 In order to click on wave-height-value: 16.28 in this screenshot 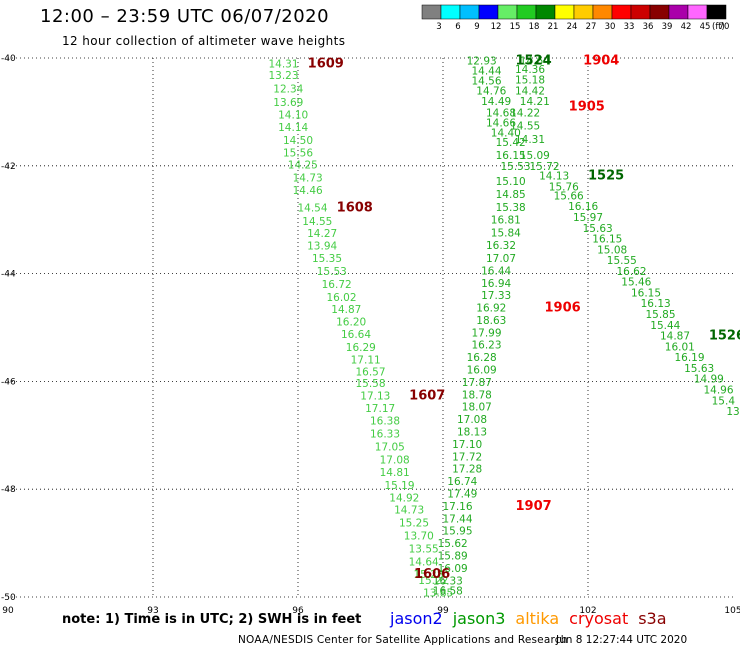, I will do `click(482, 358)`.